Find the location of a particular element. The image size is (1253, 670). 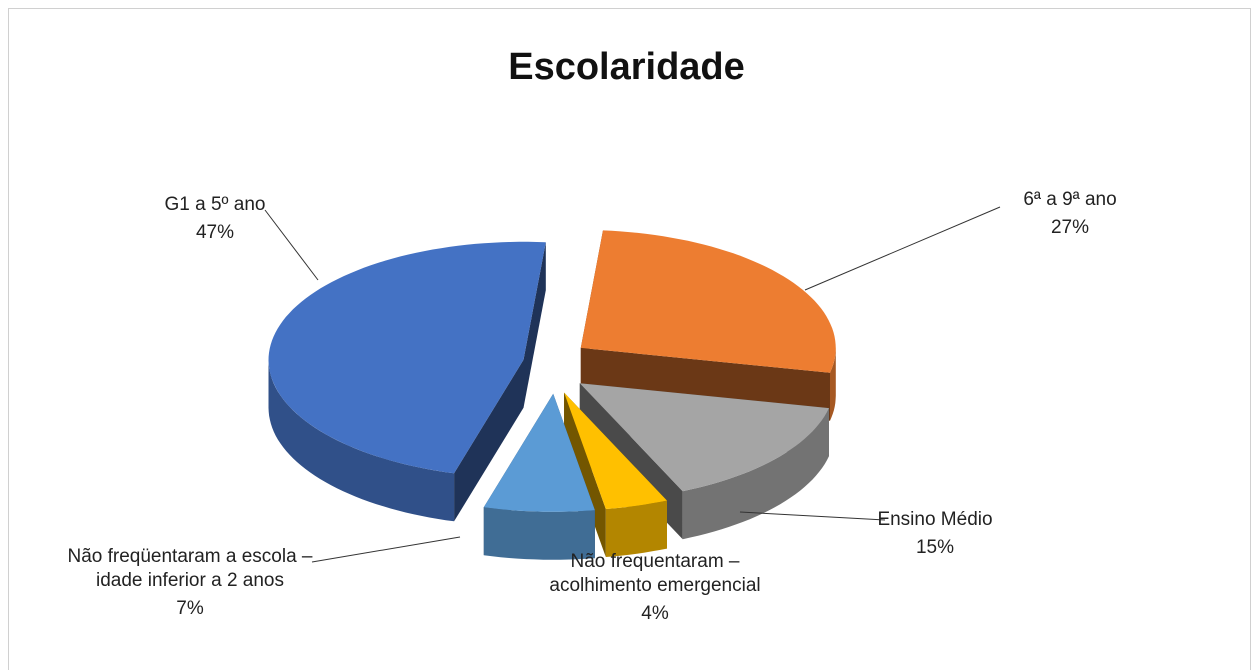

chart-title: Escolaridade is located at coordinates (626, 67).